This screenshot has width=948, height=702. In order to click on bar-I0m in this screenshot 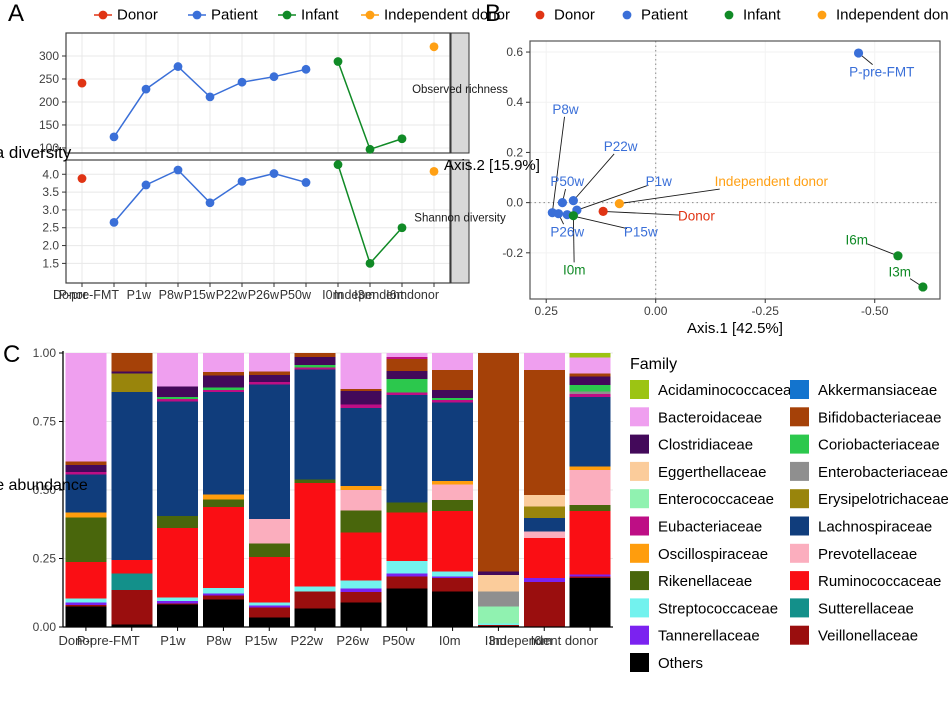, I will do `click(453, 490)`.